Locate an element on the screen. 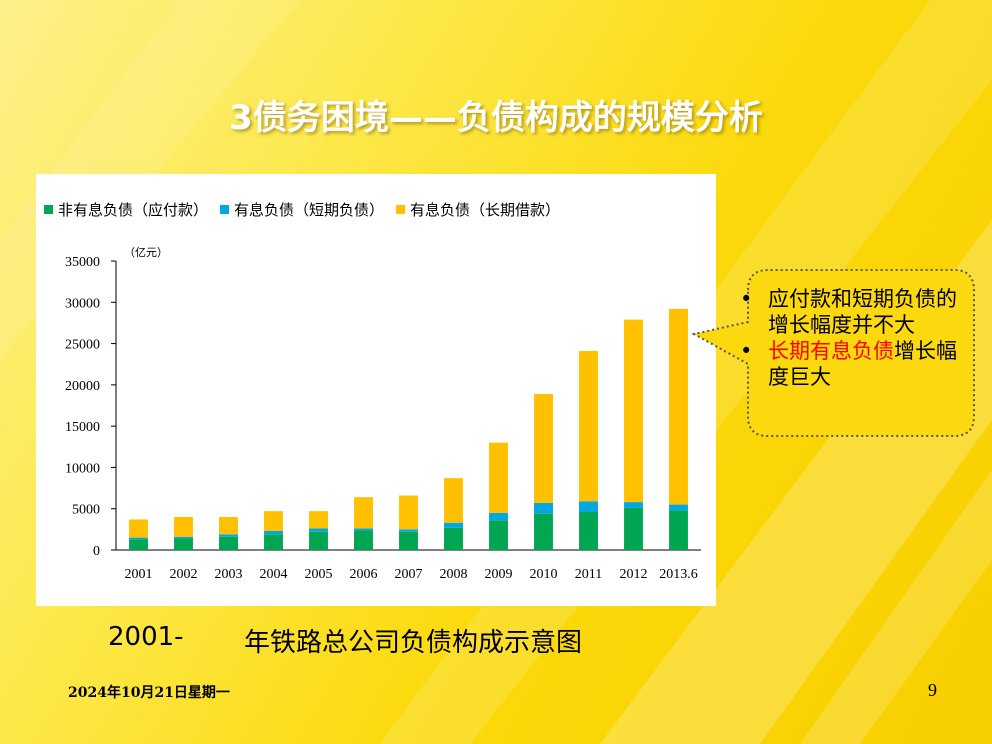 This screenshot has width=992, height=744. y-tick-label: 20000 is located at coordinates (82, 386).